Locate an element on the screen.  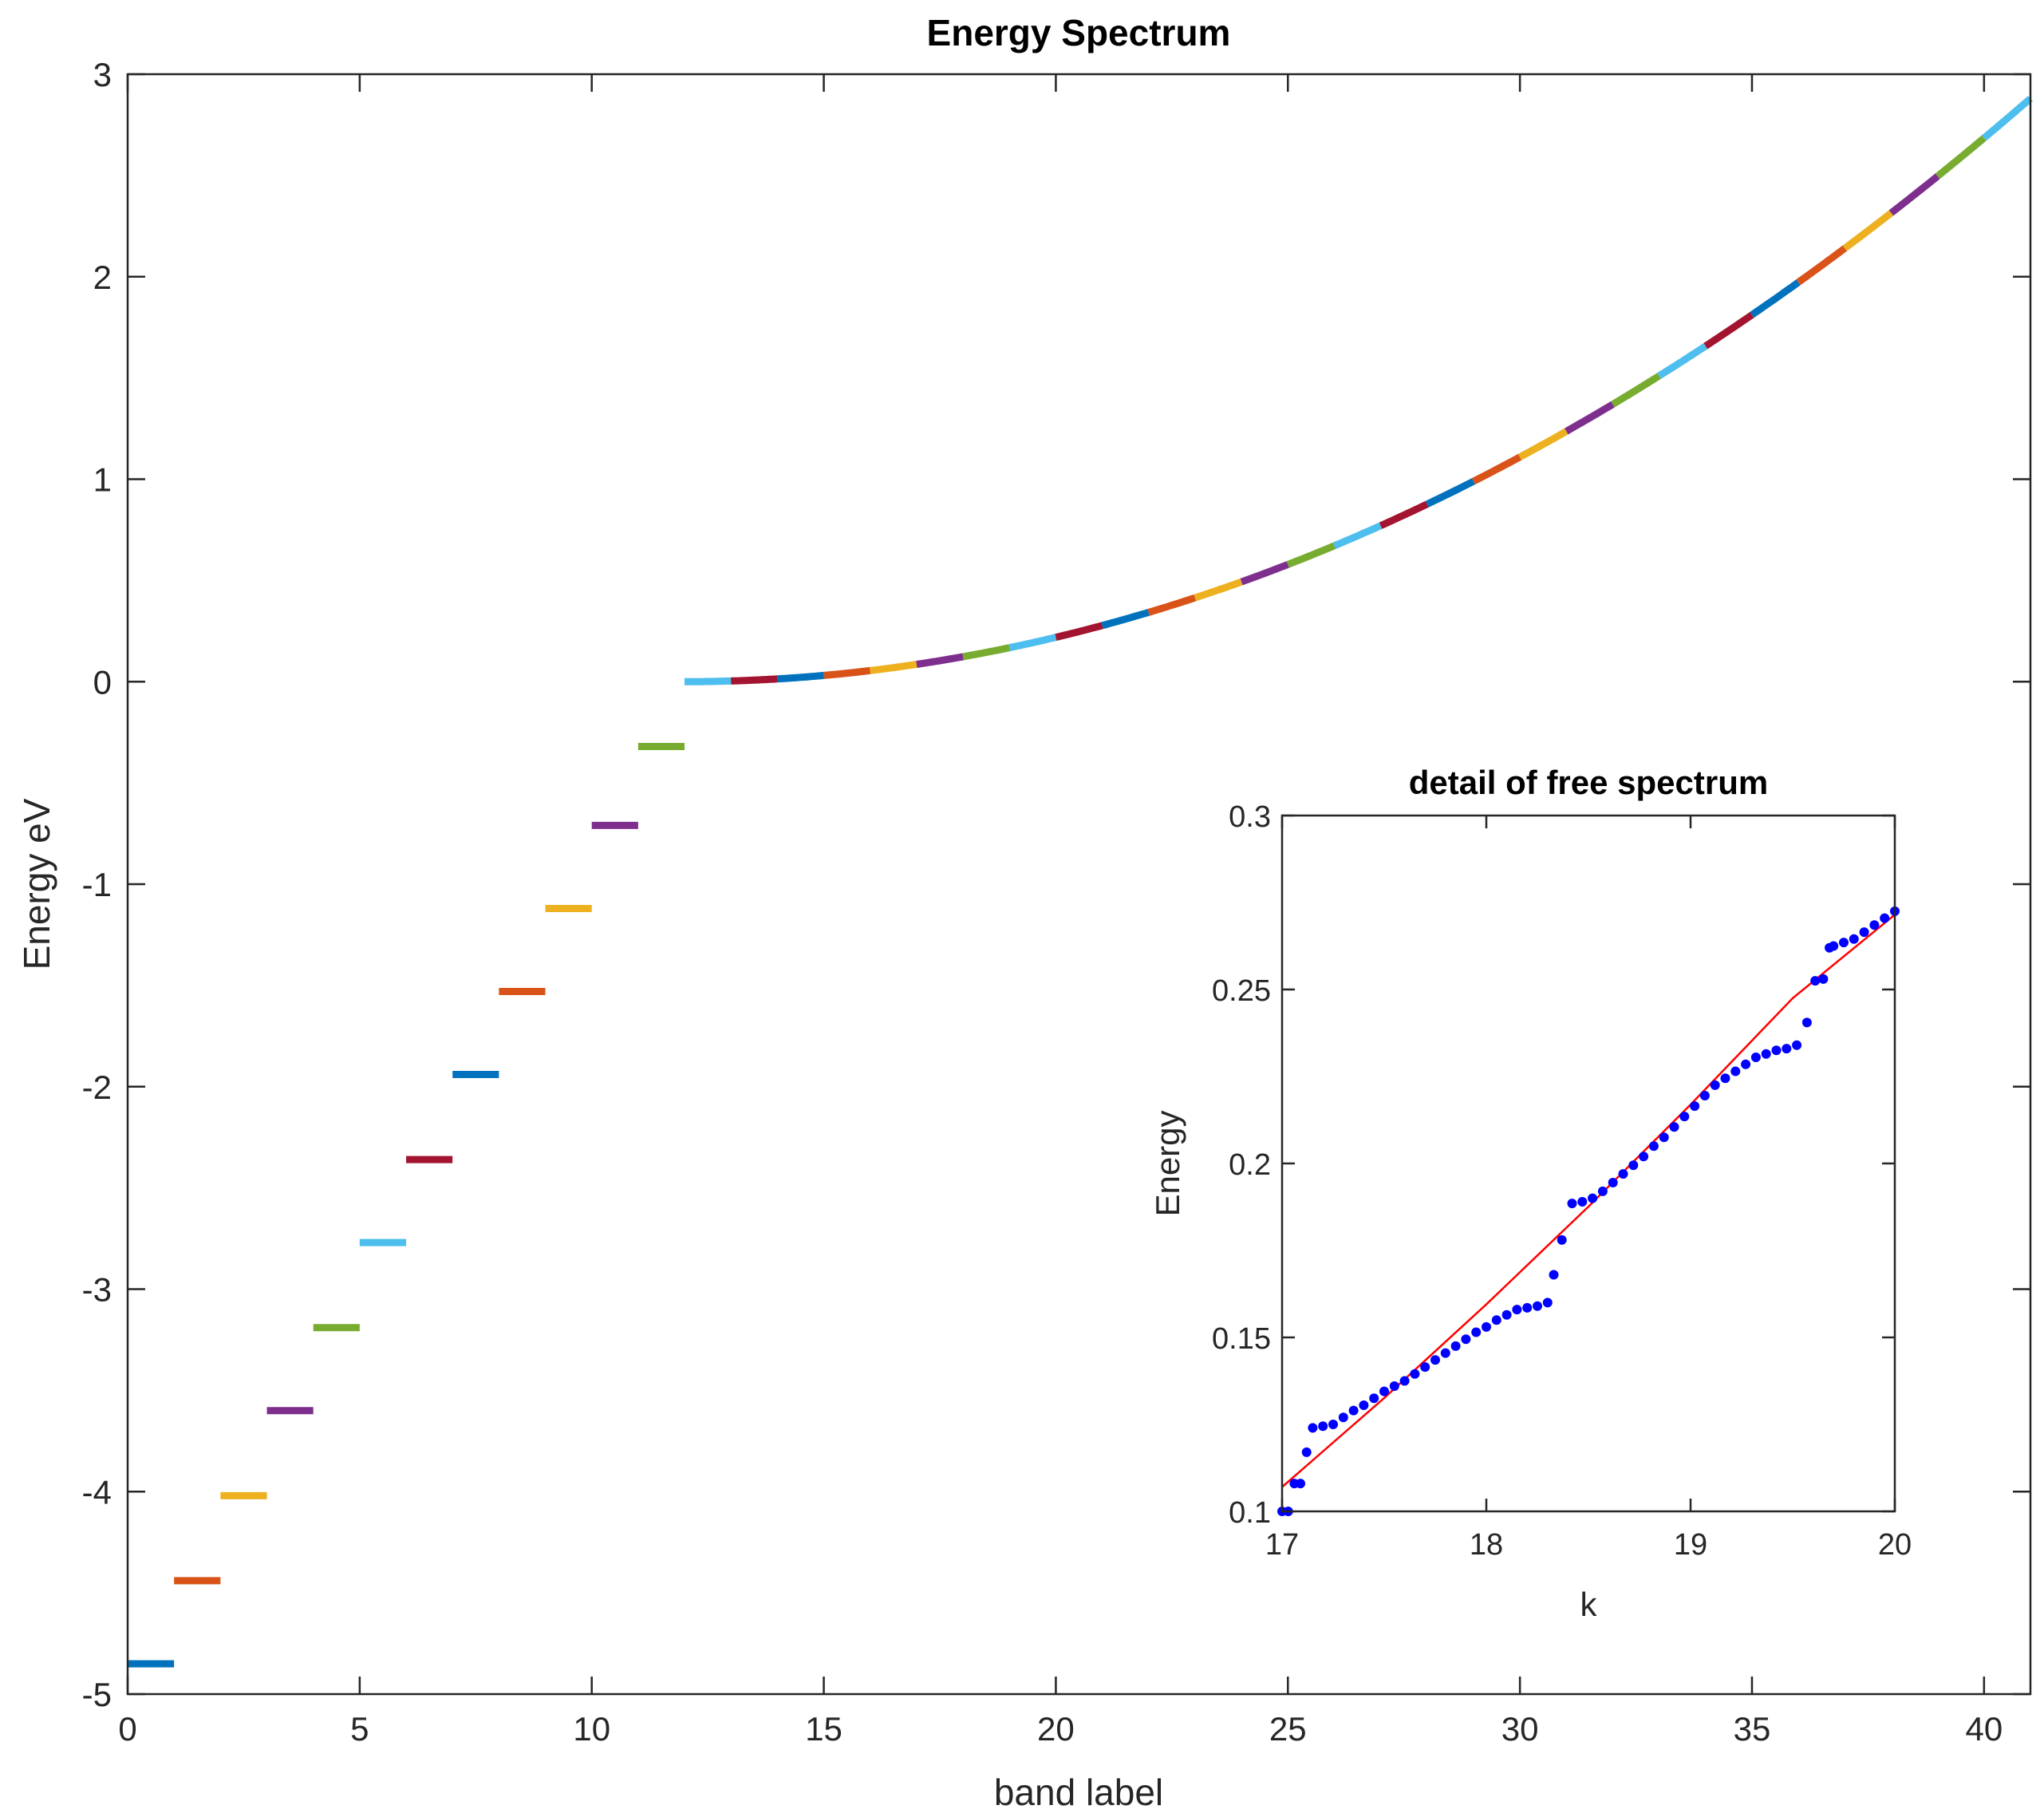
main-x-tick-label: 35 is located at coordinates (1752, 1729).